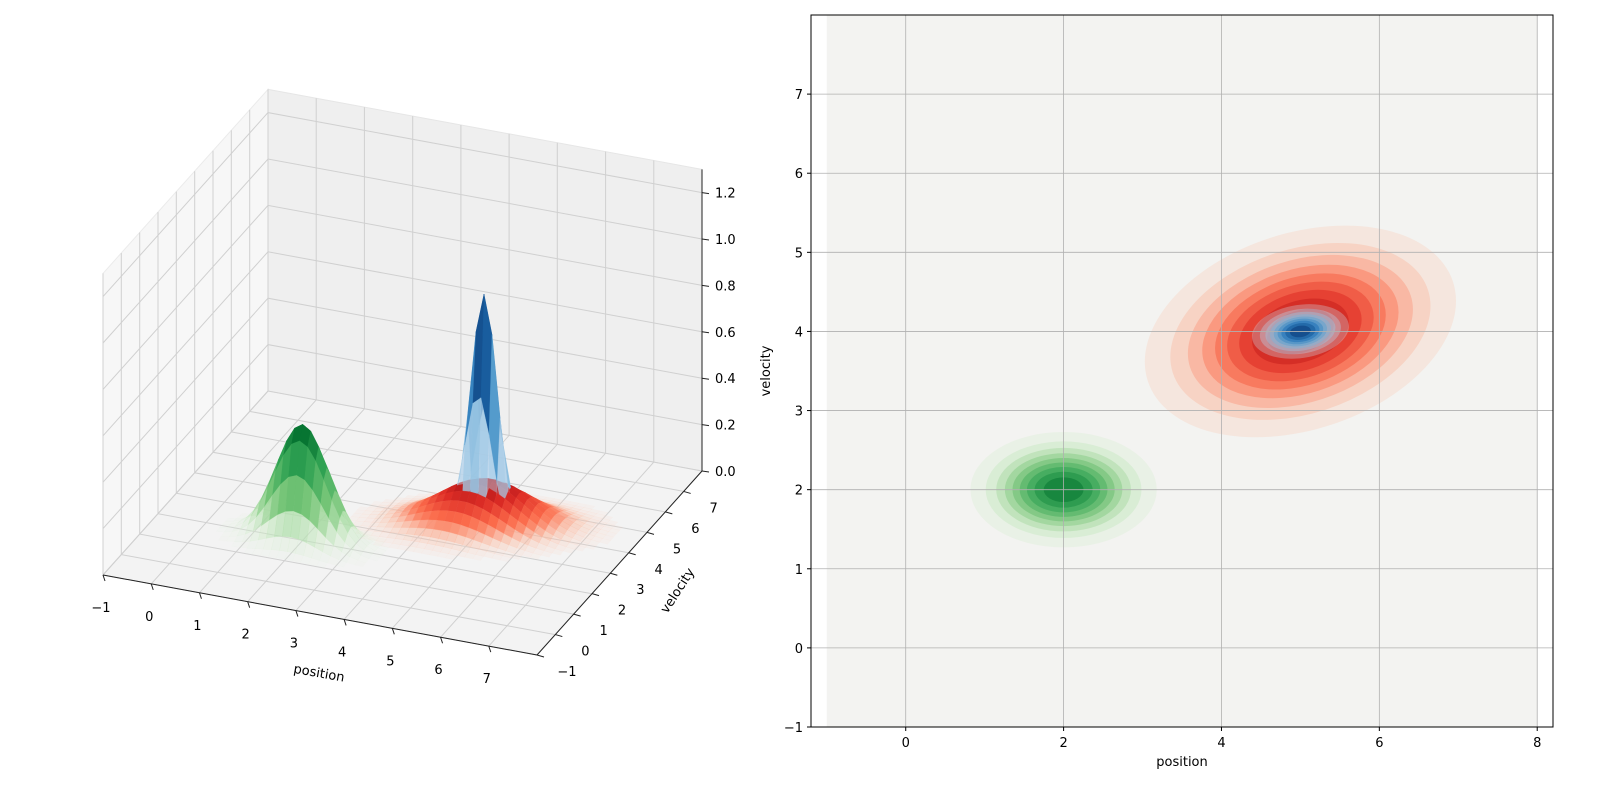 The width and height of the screenshot is (1600, 800). Describe the element at coordinates (1537, 743) in the screenshot. I see `x-tick-label: 8` at that location.